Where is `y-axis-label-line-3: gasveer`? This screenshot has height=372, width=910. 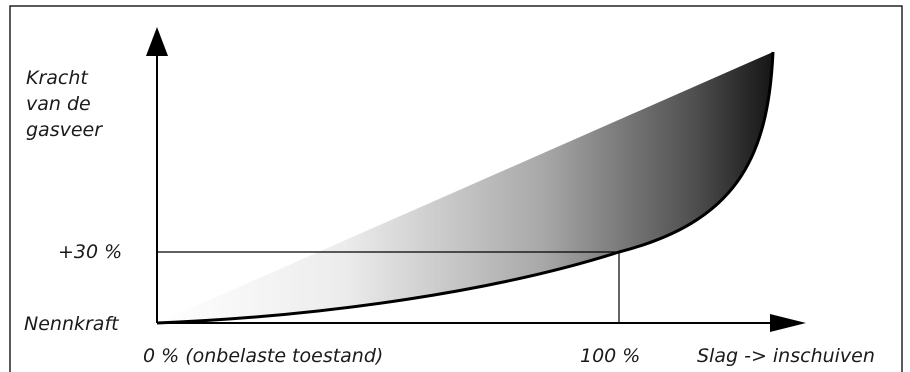 y-axis-label-line-3: gasveer is located at coordinates (64, 130).